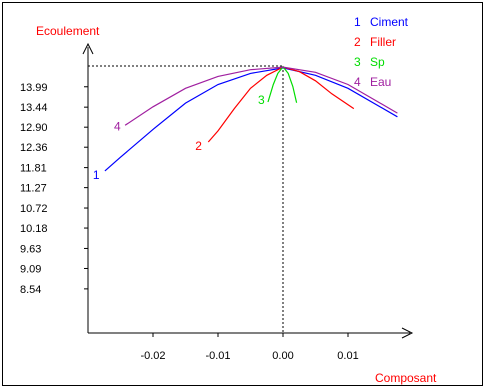 This screenshot has width=486, height=389. Describe the element at coordinates (33, 189) in the screenshot. I see `y-tick-label: 11.27` at that location.